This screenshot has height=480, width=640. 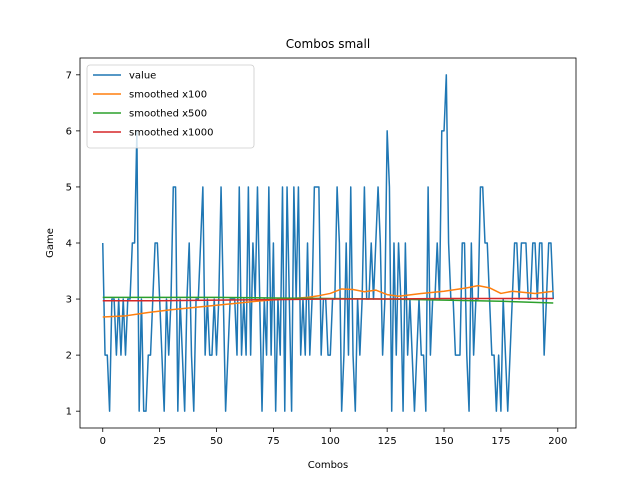 I want to click on y-tick-label: 7, so click(x=69, y=75).